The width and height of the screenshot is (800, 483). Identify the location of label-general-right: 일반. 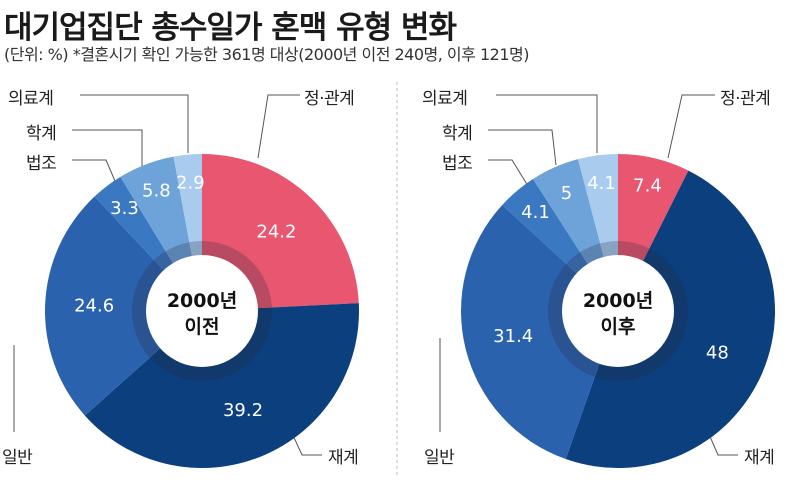
(439, 458).